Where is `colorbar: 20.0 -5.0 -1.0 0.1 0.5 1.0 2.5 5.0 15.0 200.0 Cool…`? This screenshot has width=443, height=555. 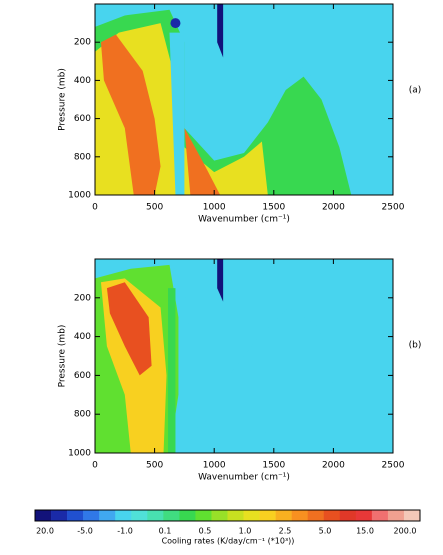 colorbar: 20.0 -5.0 -1.0 0.1 0.5 1.0 2.5 5.0 15.0 200.0 Cool… is located at coordinates (227, 527).